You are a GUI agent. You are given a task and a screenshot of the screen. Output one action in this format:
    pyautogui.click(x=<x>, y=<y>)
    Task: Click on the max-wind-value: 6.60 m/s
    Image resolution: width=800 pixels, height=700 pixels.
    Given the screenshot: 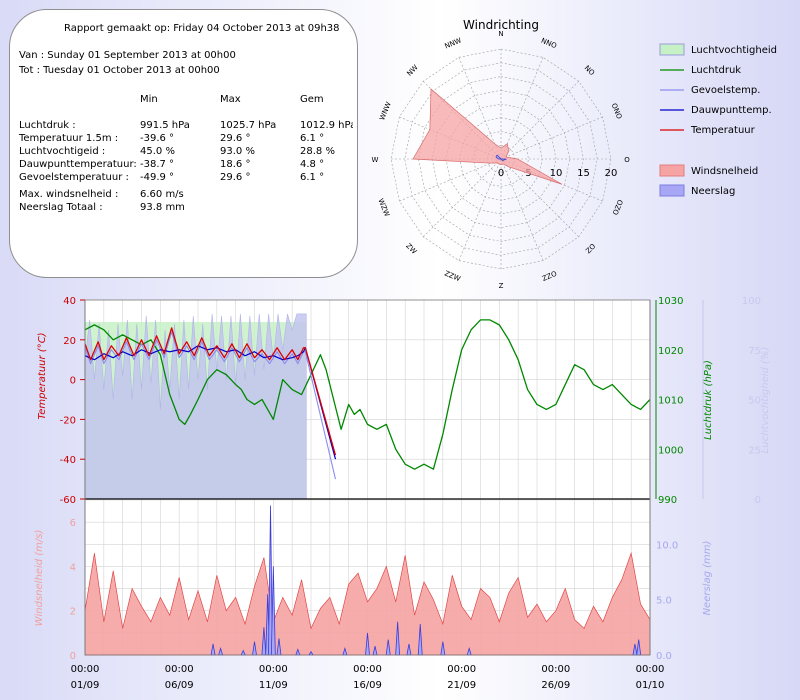 What is the action you would take?
    pyautogui.click(x=162, y=194)
    